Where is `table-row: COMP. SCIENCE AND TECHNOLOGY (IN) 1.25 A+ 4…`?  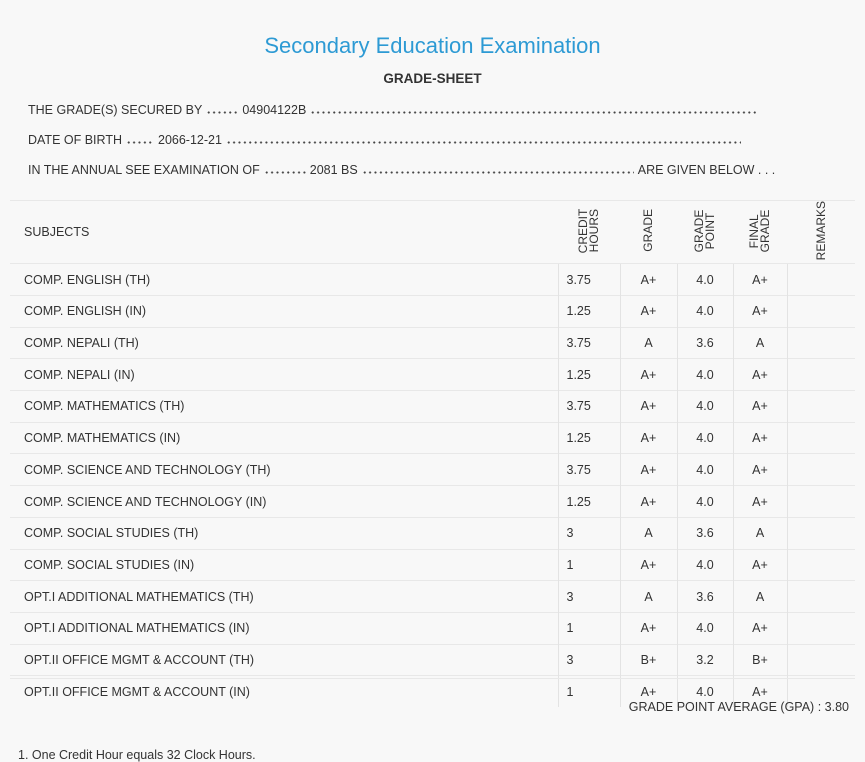
table-row: COMP. SCIENCE AND TECHNOLOGY (IN) 1.25 A+ 4… is located at coordinates (432, 501).